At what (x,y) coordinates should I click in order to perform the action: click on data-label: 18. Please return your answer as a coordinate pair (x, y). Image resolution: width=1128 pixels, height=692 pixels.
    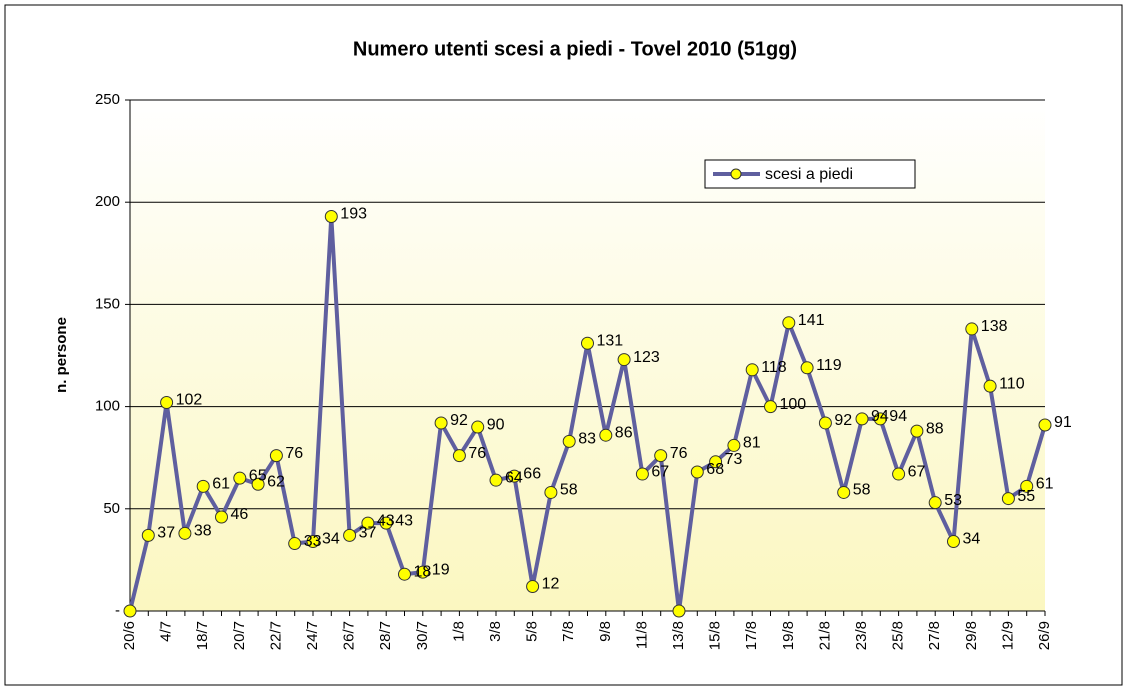
    Looking at the image, I should click on (423, 571).